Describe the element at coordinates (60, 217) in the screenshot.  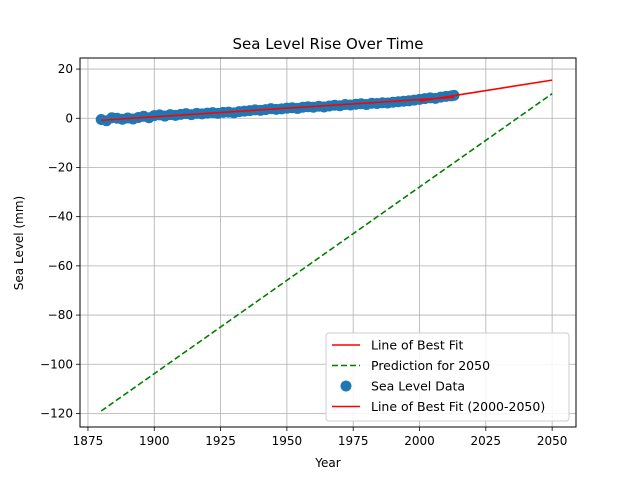
I see `y-tick-label: −40` at that location.